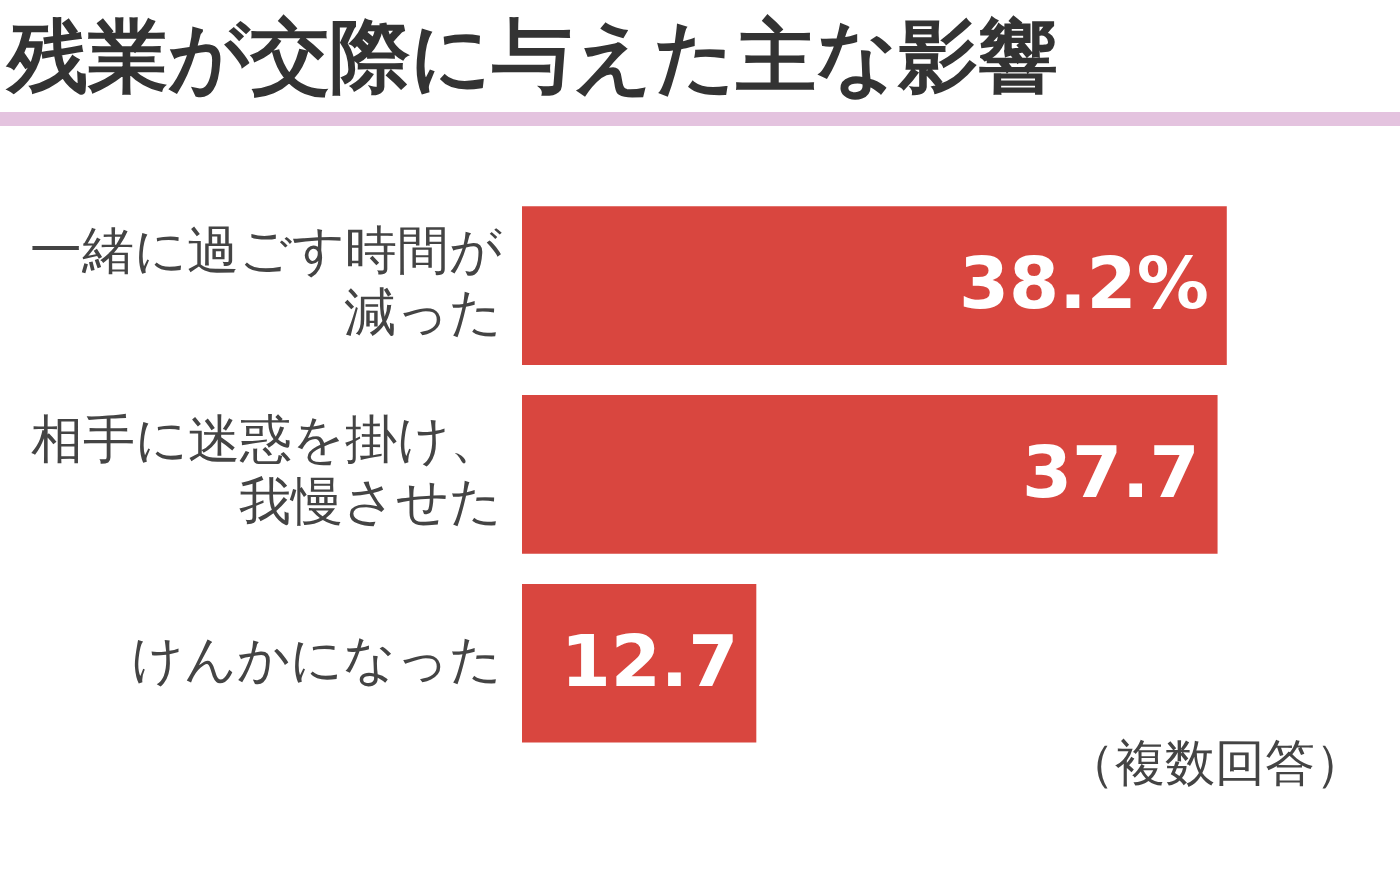  I want to click on y-tick-label: 相手に迷惑を掛け、我慢させた, so click(266, 470).